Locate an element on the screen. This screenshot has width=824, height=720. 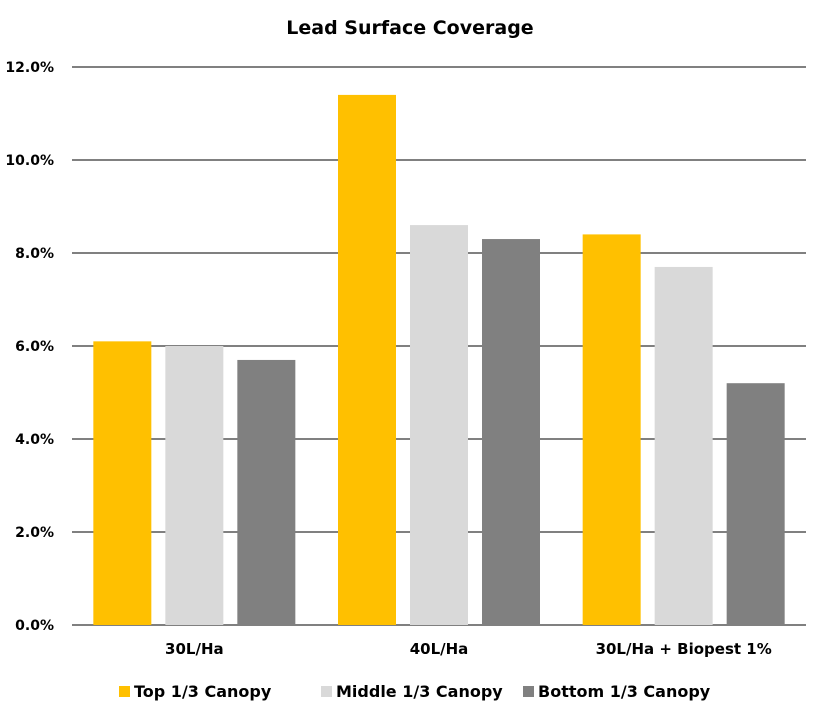
y-tick-label: 10.0% is located at coordinates (29, 161).